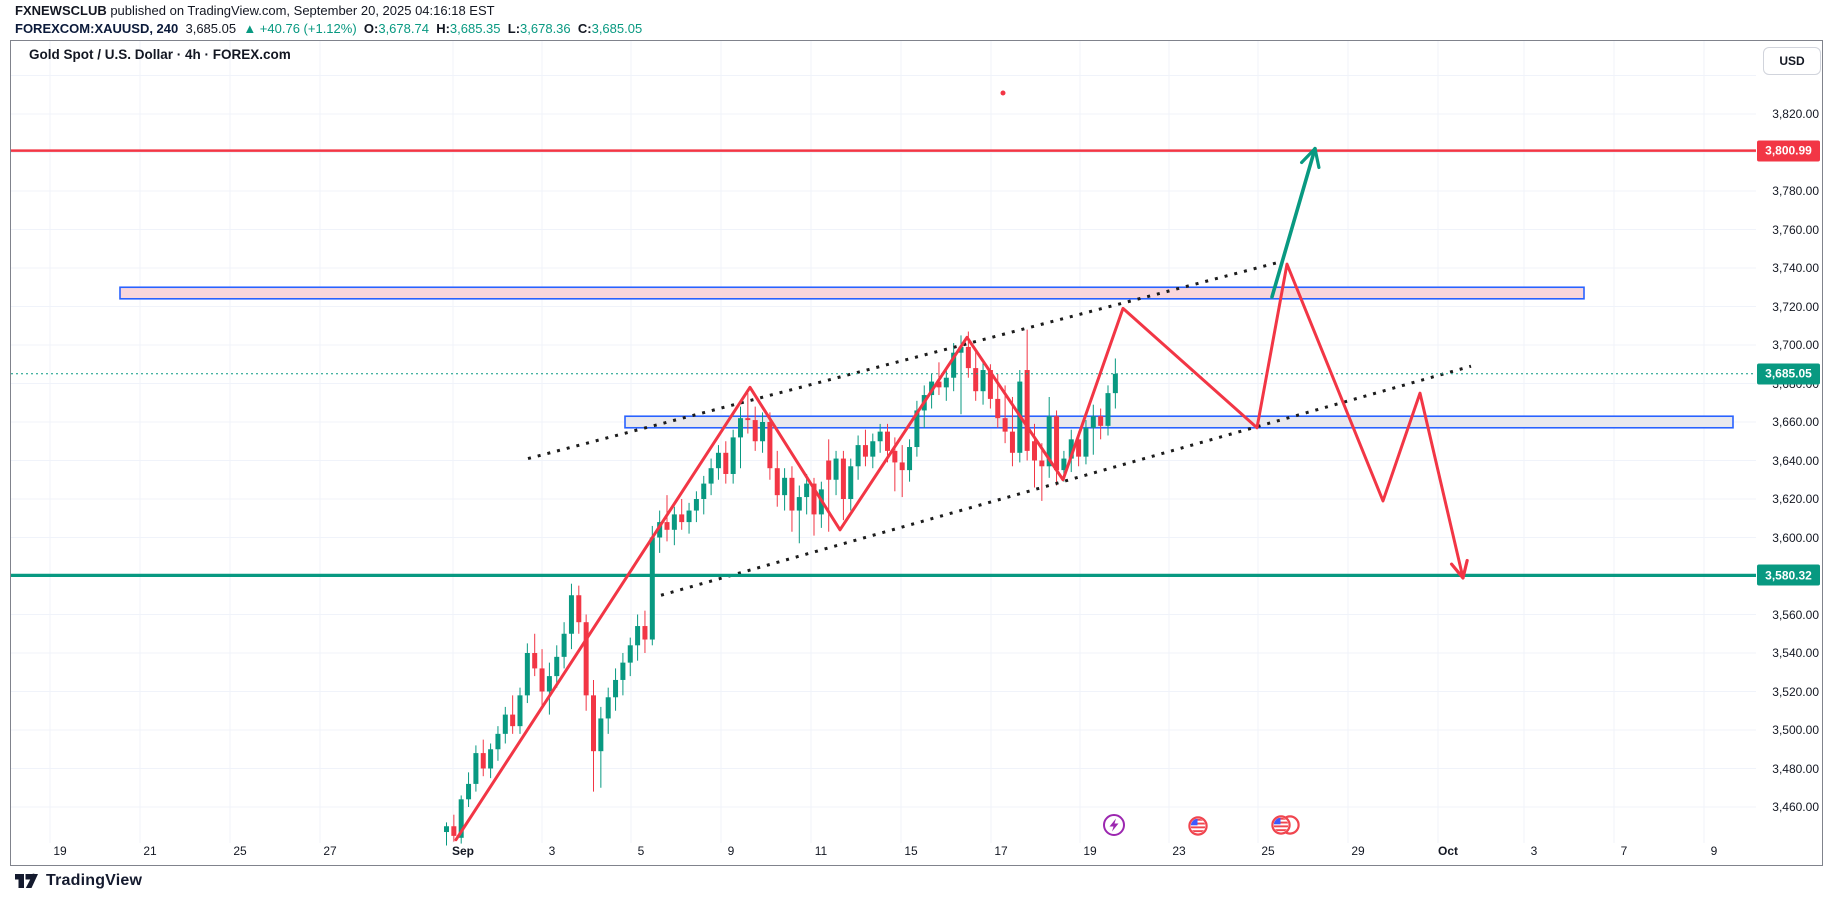 The height and width of the screenshot is (903, 1829). What do you see at coordinates (443, 28) in the screenshot?
I see `high-label: H:` at bounding box center [443, 28].